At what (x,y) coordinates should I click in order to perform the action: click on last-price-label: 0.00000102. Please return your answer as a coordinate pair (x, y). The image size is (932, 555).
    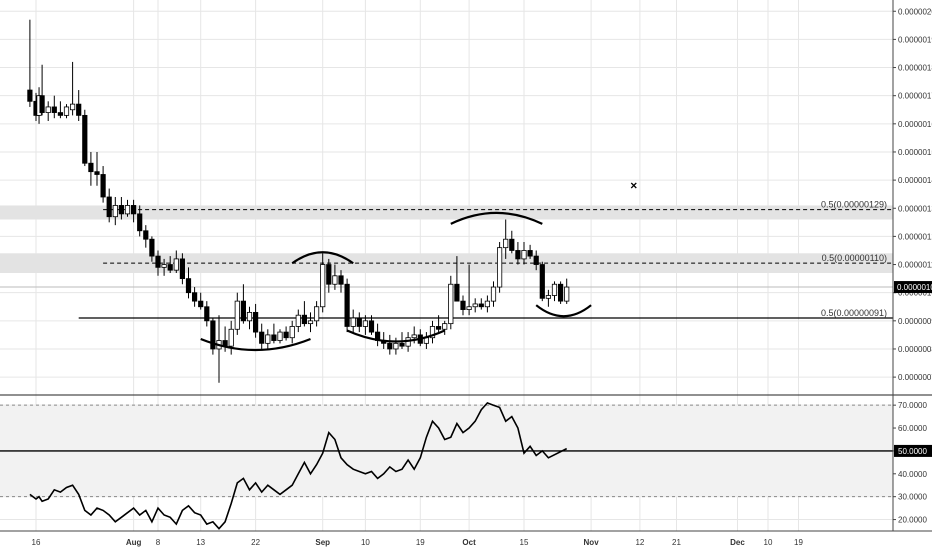
    Looking at the image, I should click on (914, 287).